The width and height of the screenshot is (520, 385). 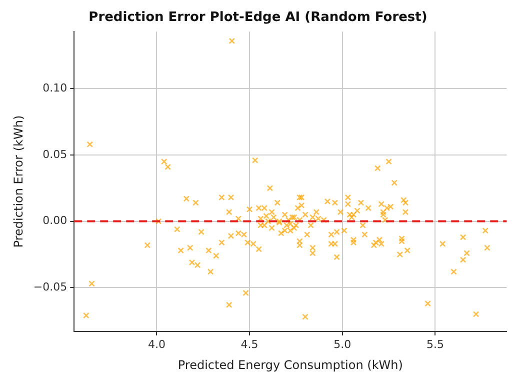 What do you see at coordinates (343, 344) in the screenshot?
I see `x-tick-label: 5.0` at bounding box center [343, 344].